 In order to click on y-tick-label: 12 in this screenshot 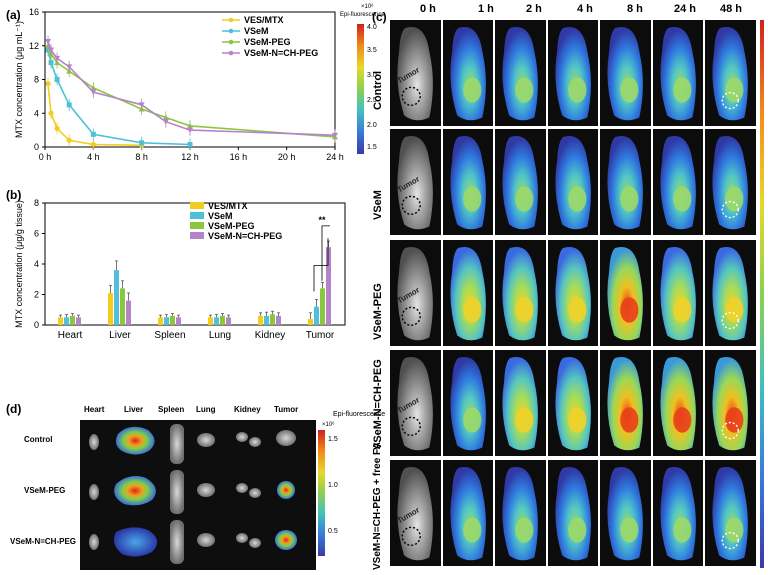, I will do `click(34, 46)`.